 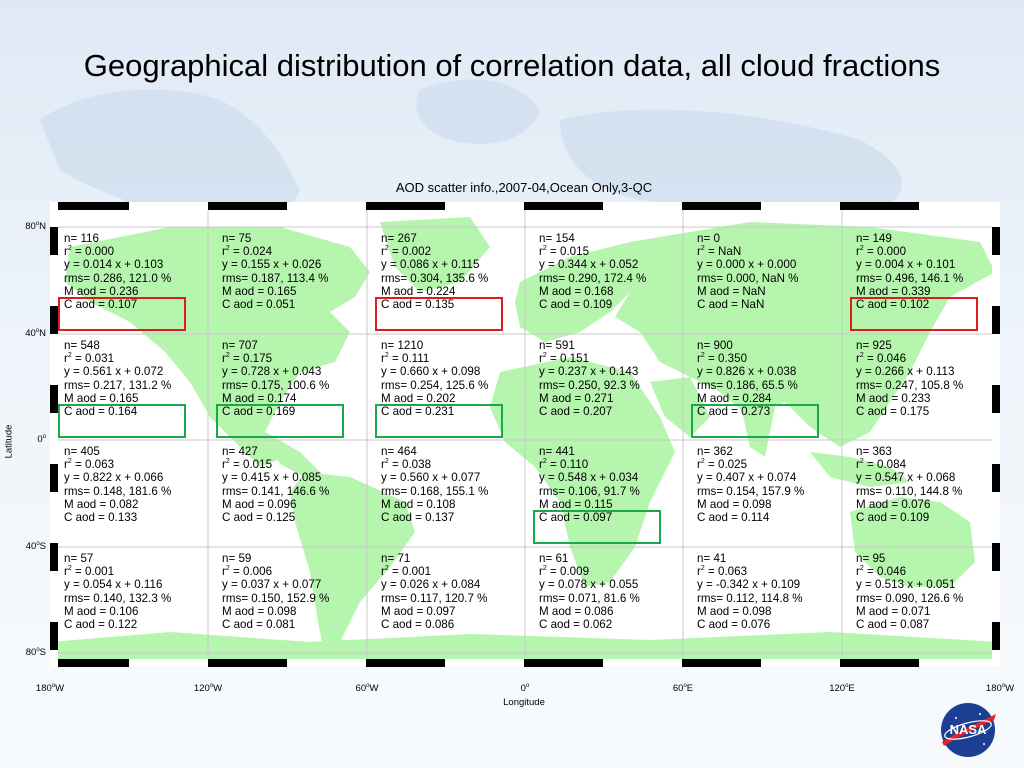 I want to click on c-aod: C aod = 0.135, so click(x=418, y=305).